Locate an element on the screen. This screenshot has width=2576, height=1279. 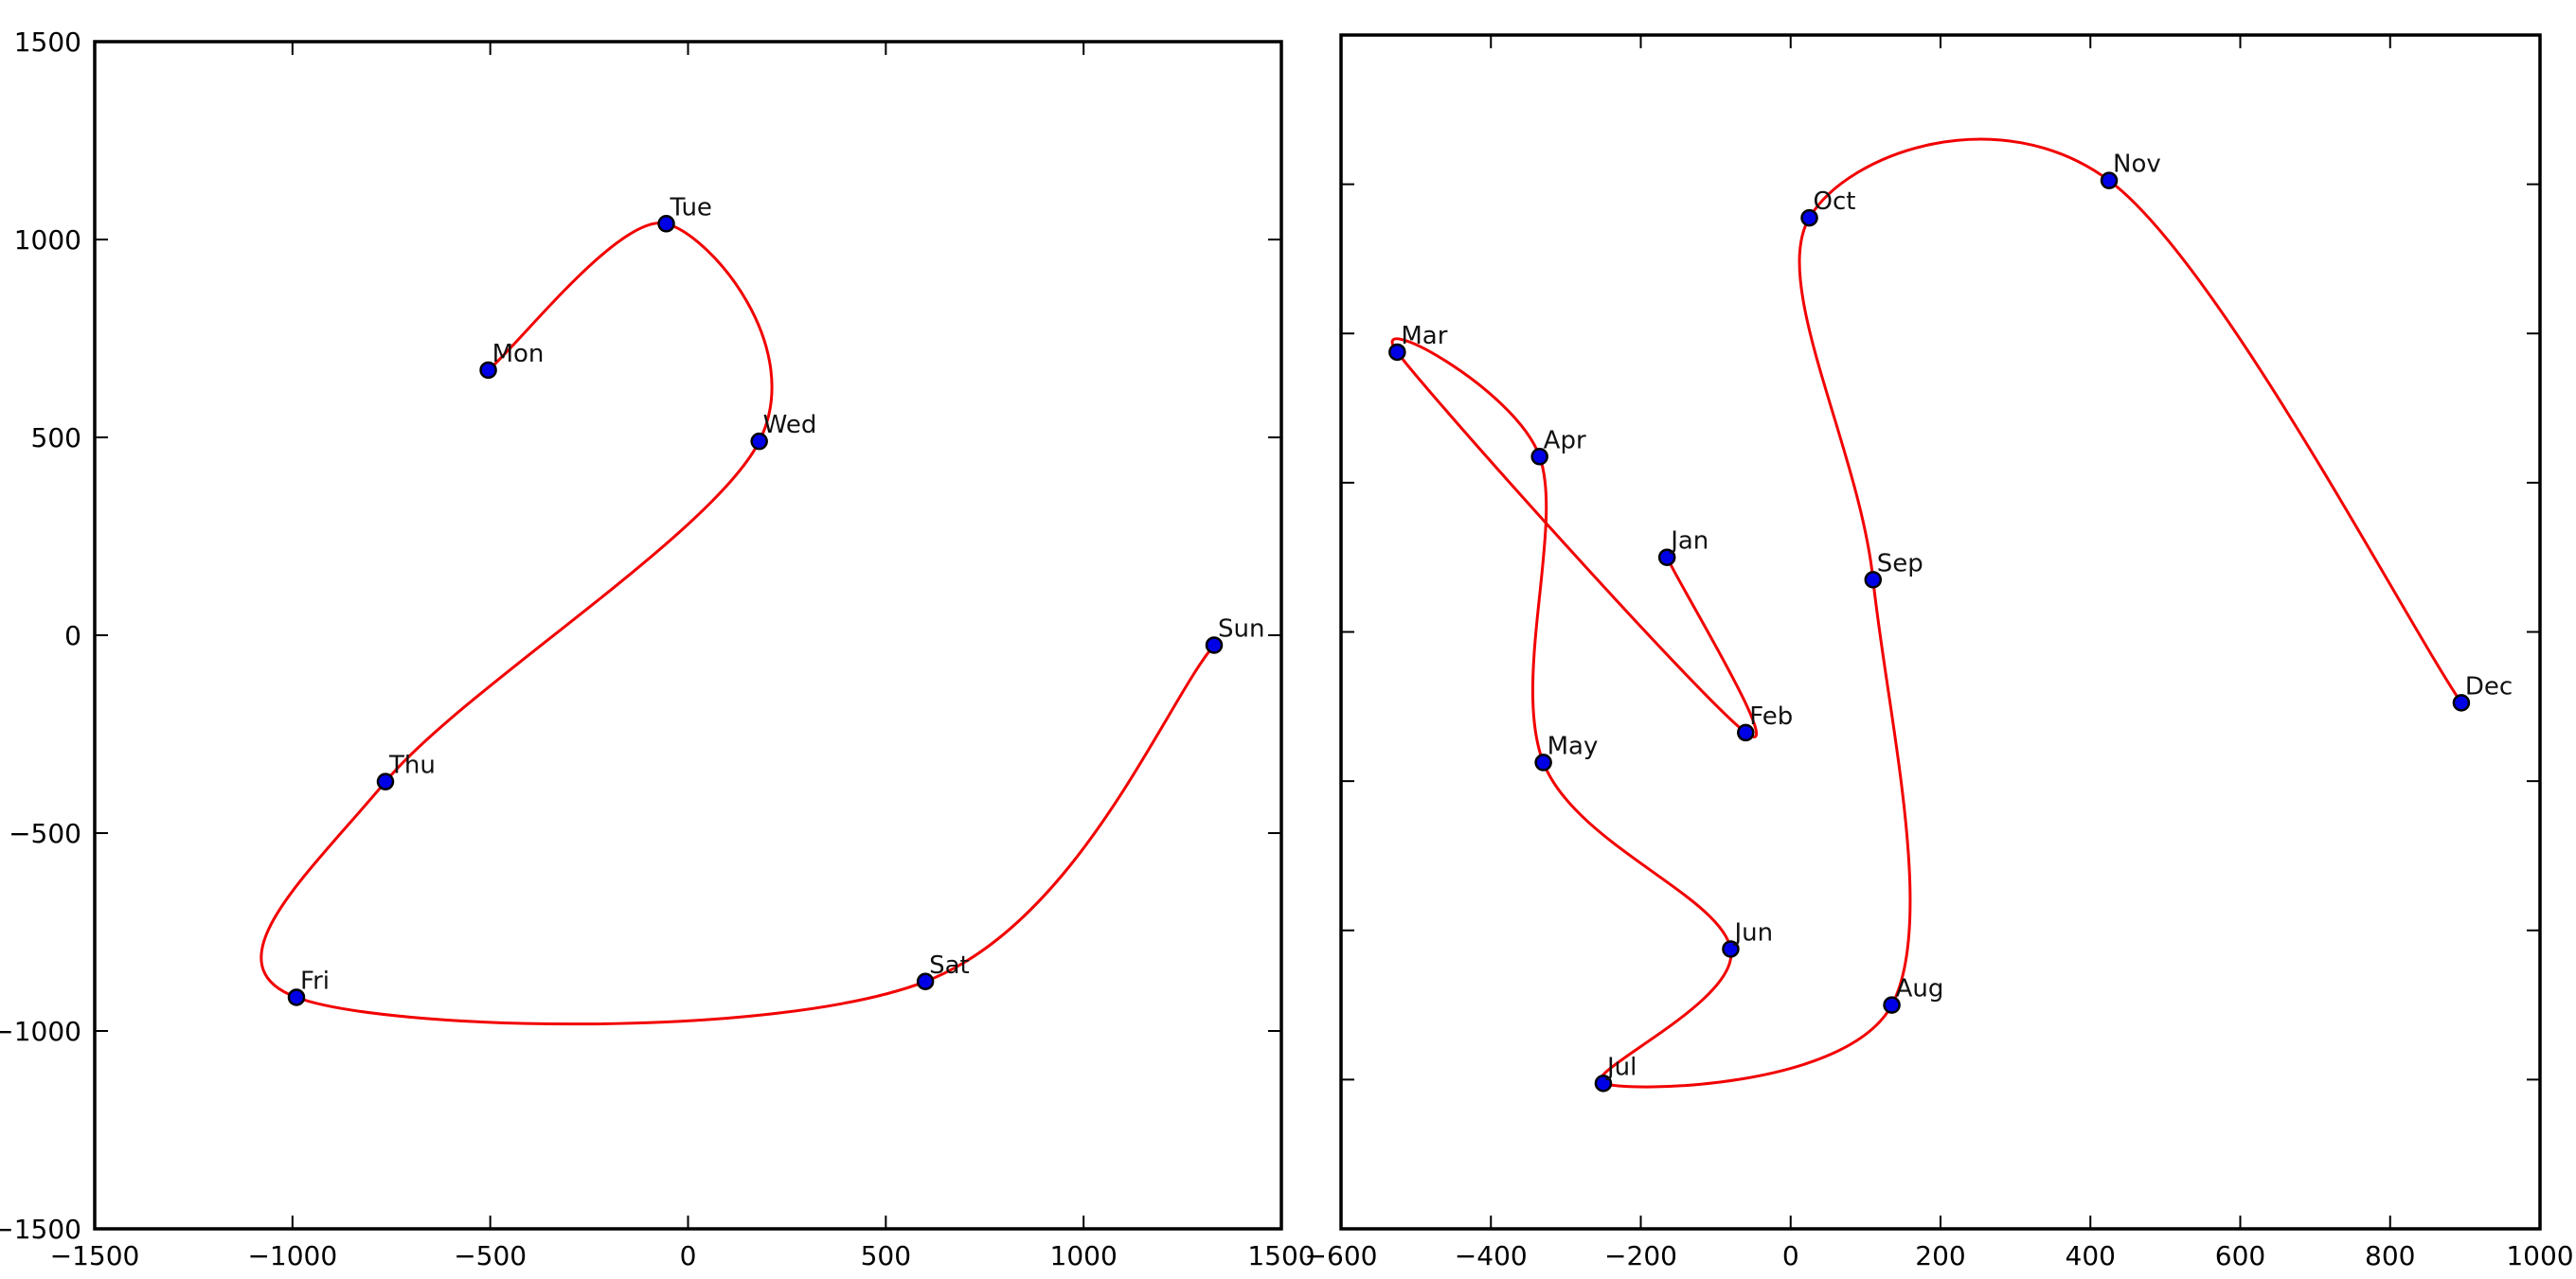
data-point-oct is located at coordinates (1809, 217).